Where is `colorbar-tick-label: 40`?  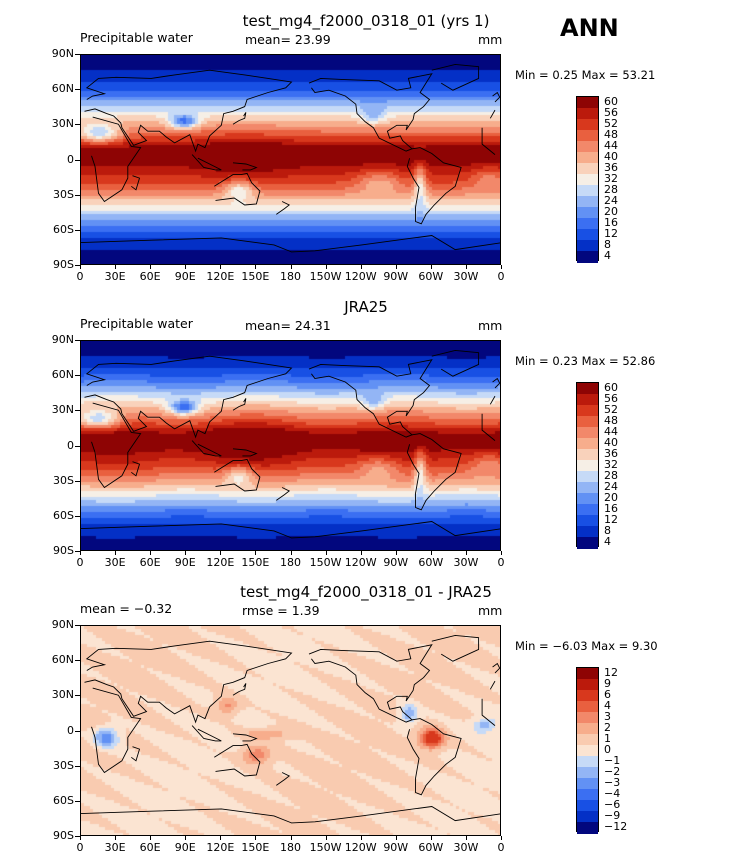 colorbar-tick-label: 40 is located at coordinates (611, 156).